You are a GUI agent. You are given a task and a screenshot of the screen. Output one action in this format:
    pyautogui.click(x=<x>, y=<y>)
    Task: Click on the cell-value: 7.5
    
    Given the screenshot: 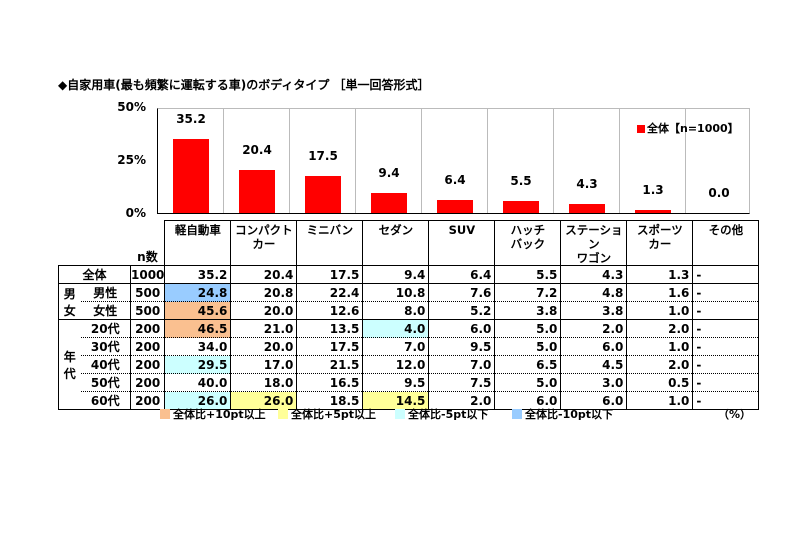 What is the action you would take?
    pyautogui.click(x=462, y=382)
    